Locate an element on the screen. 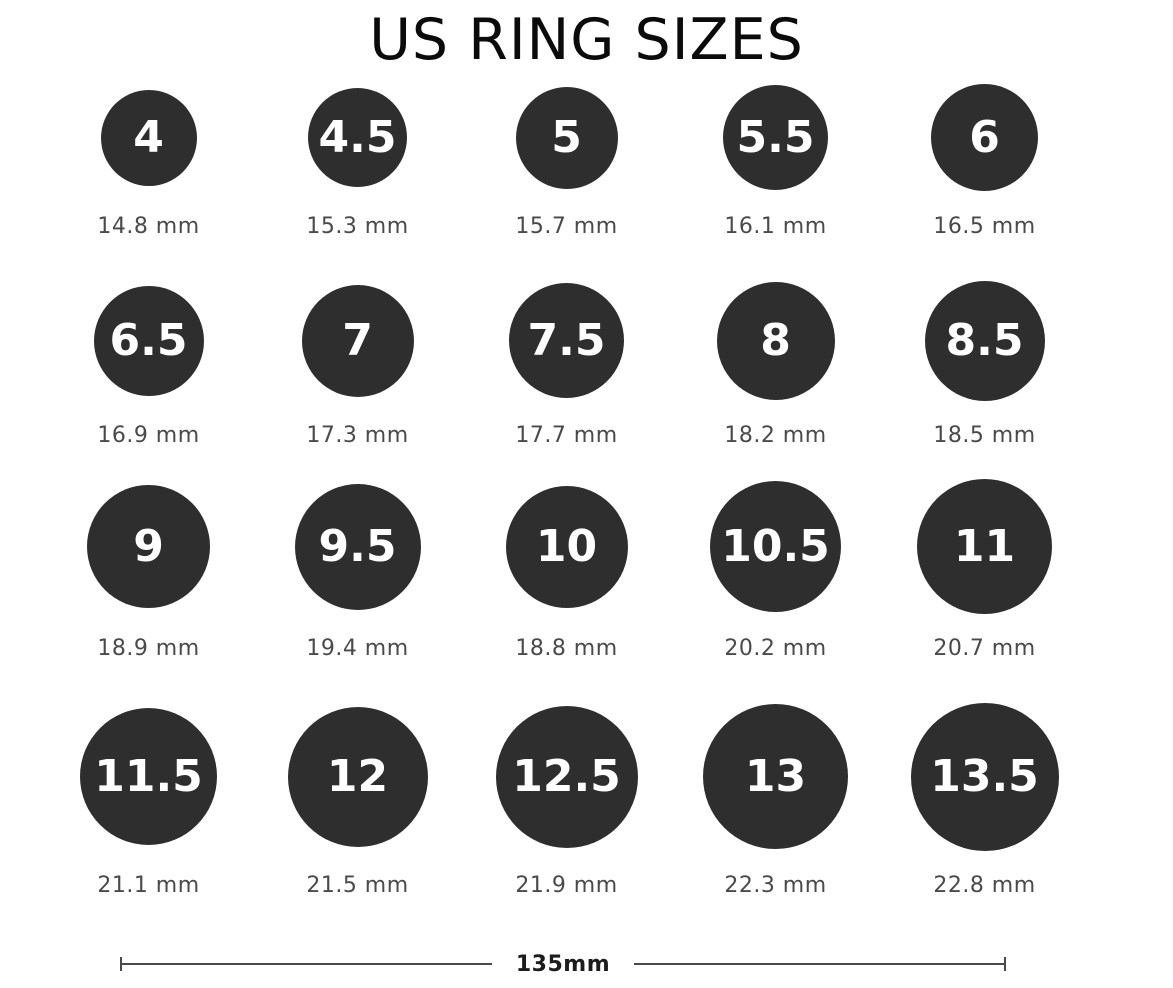  ring-circle: 7.5 is located at coordinates (566, 341).